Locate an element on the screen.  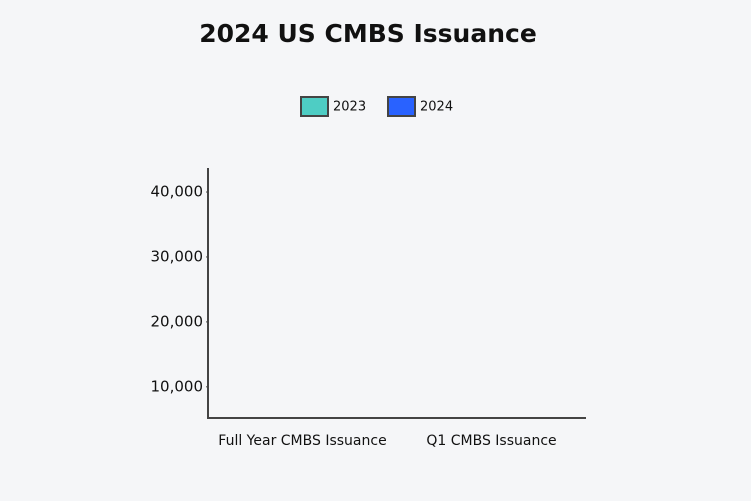
y-tick-label: 10,000 is located at coordinates (177, 386).